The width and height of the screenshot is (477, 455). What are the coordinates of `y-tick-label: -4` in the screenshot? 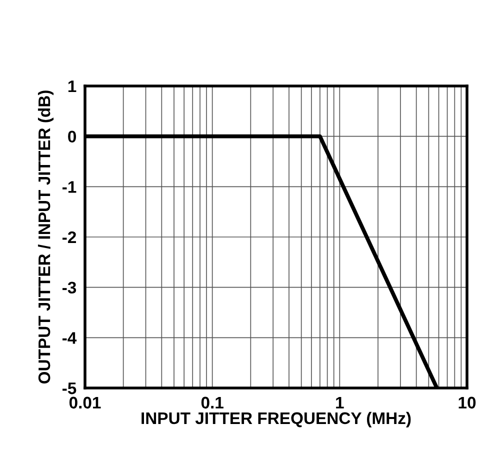 It's located at (69, 338).